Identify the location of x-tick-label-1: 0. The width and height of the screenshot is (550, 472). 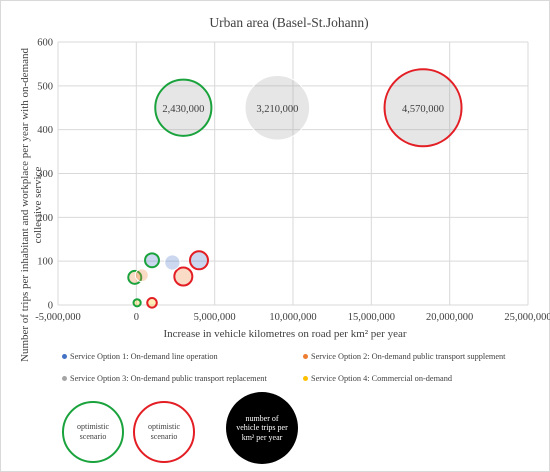
(136, 317).